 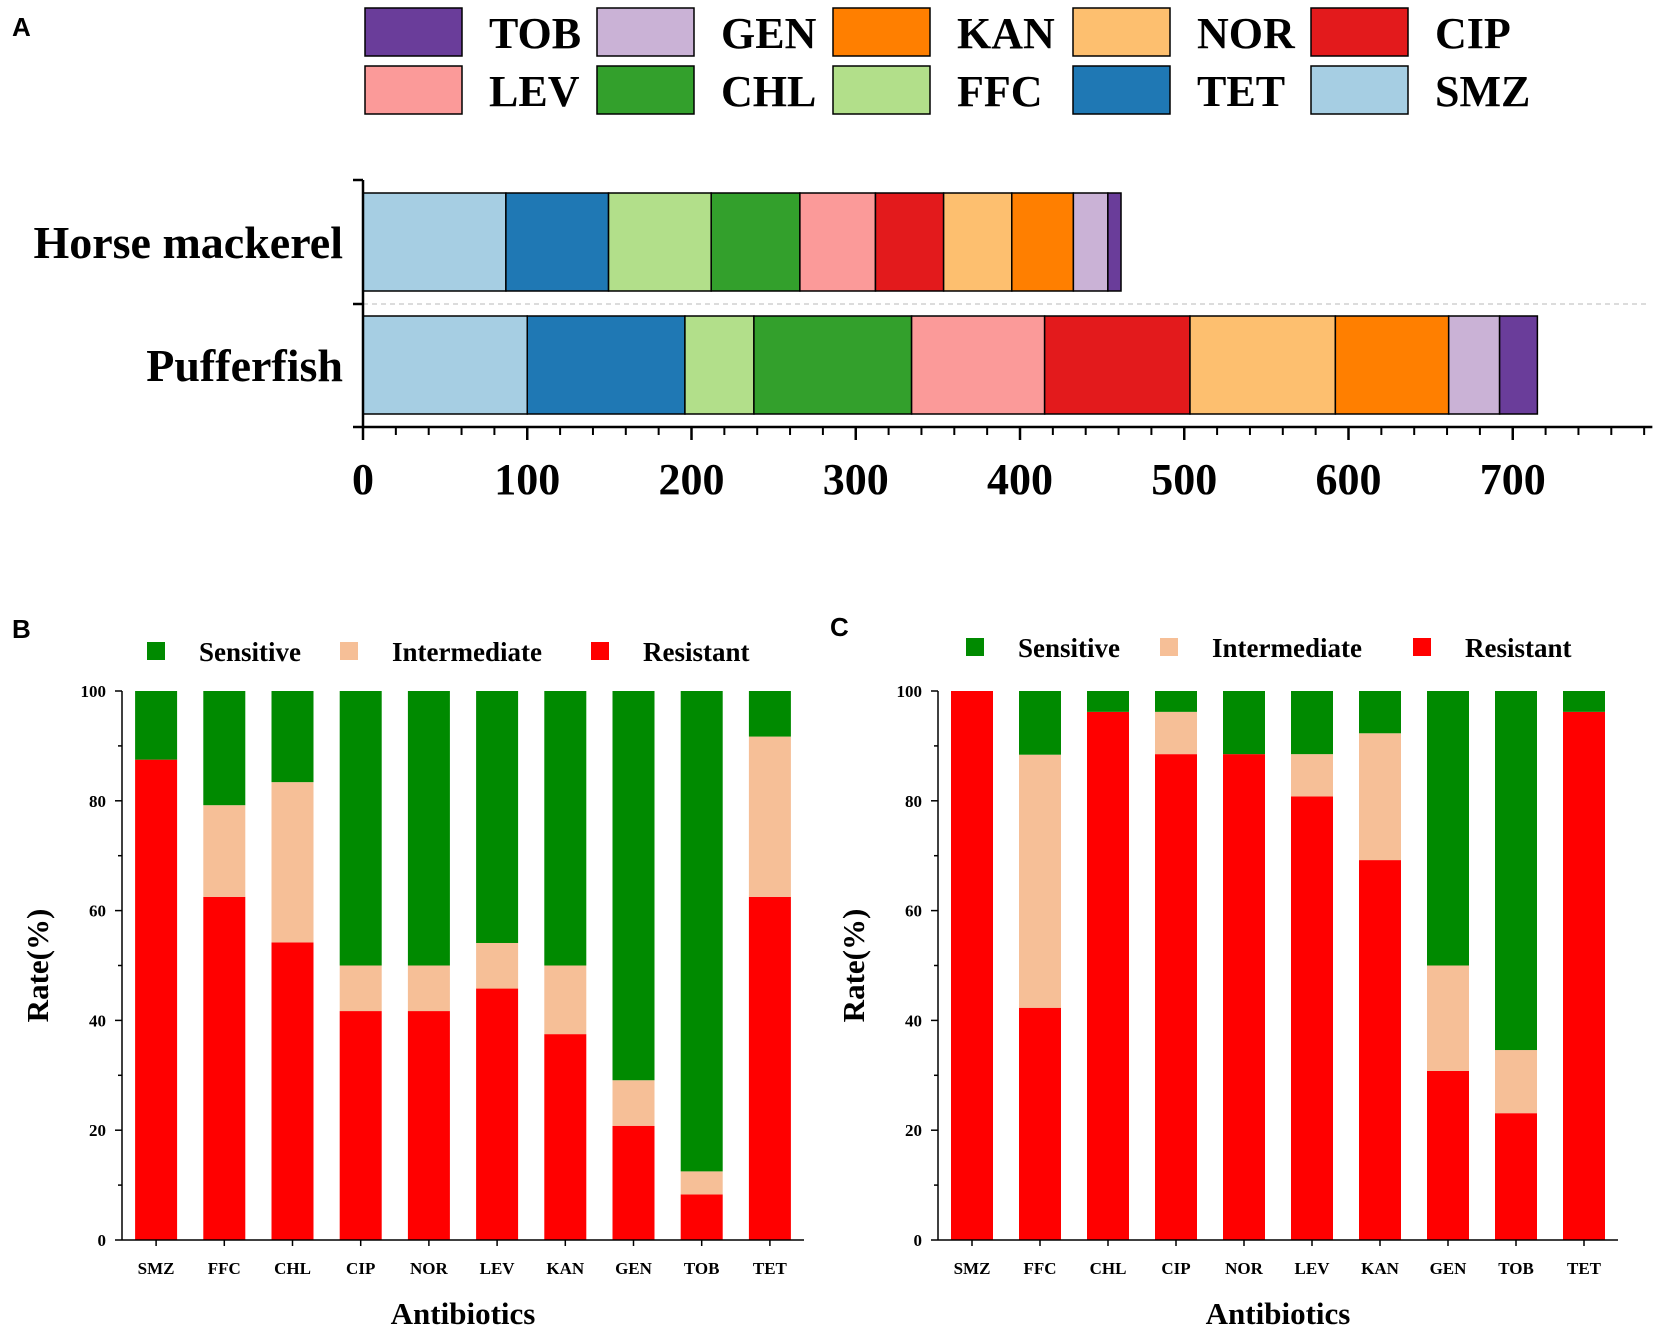 I want to click on category-label-tob: TOB, so click(x=1516, y=1268).